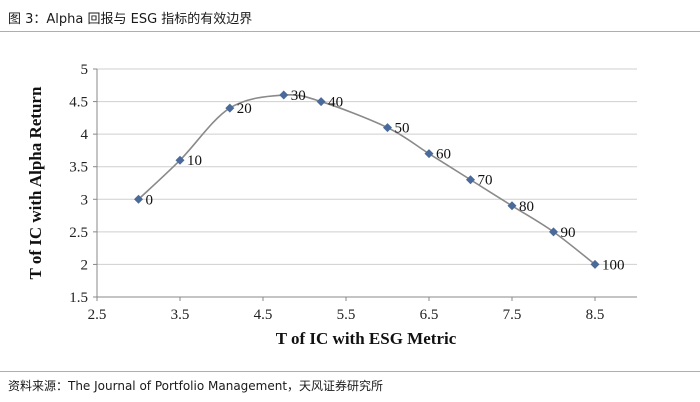 The height and width of the screenshot is (402, 700). Describe the element at coordinates (366, 338) in the screenshot. I see `x-axis-label: T of IC with ESG Metric` at that location.